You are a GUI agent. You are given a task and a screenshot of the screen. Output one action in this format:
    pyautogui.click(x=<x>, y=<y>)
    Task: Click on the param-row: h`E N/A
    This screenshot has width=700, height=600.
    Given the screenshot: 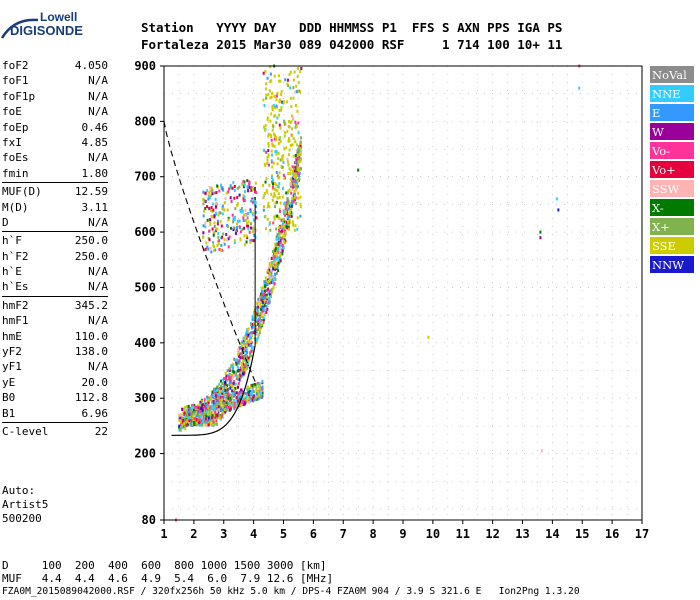 What is the action you would take?
    pyautogui.click(x=55, y=271)
    